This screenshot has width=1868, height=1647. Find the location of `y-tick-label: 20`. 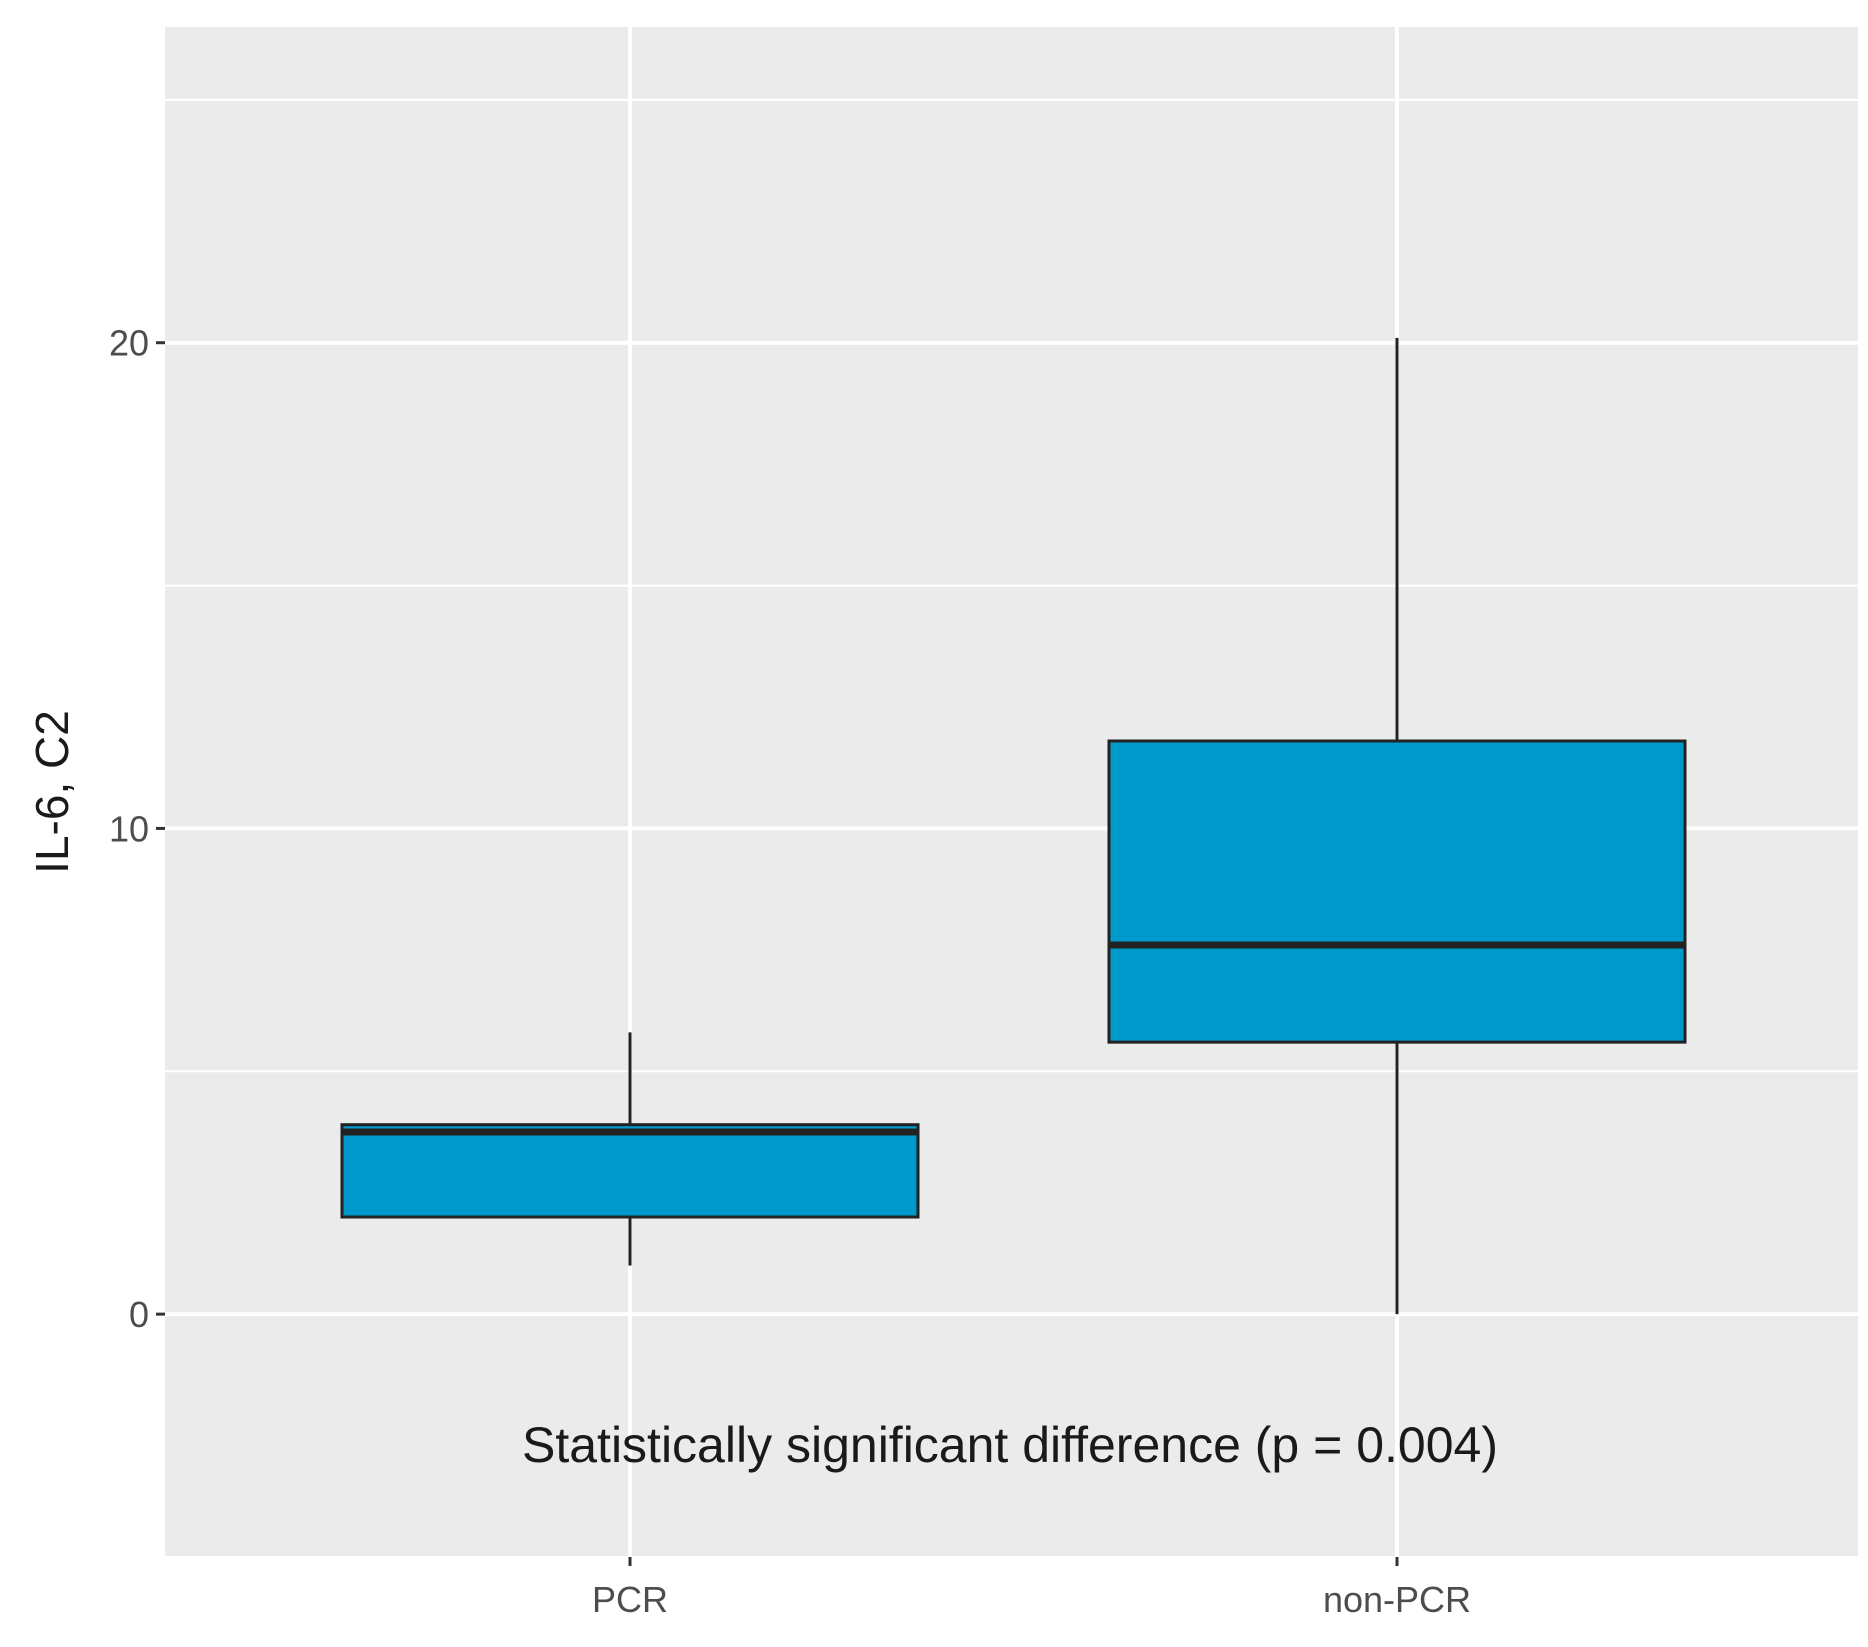

y-tick-label: 20 is located at coordinates (129, 343).